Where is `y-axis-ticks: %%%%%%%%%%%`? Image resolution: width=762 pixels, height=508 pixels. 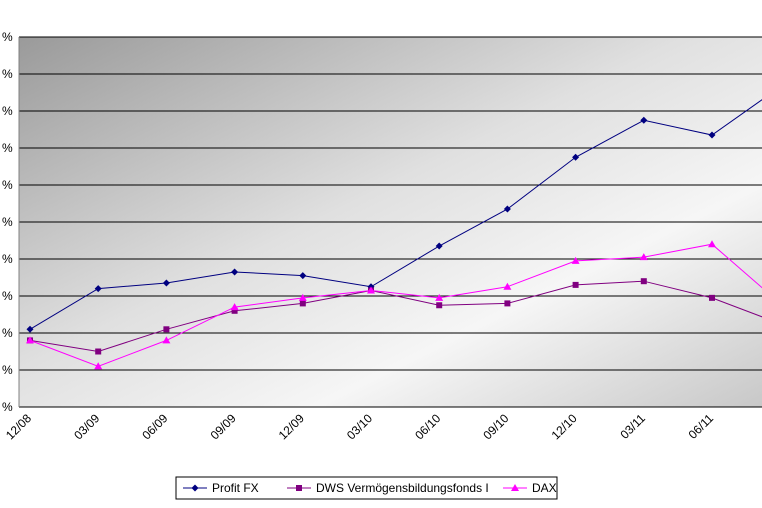 y-axis-ticks: %%%%%%%%%%% is located at coordinates (7, 222).